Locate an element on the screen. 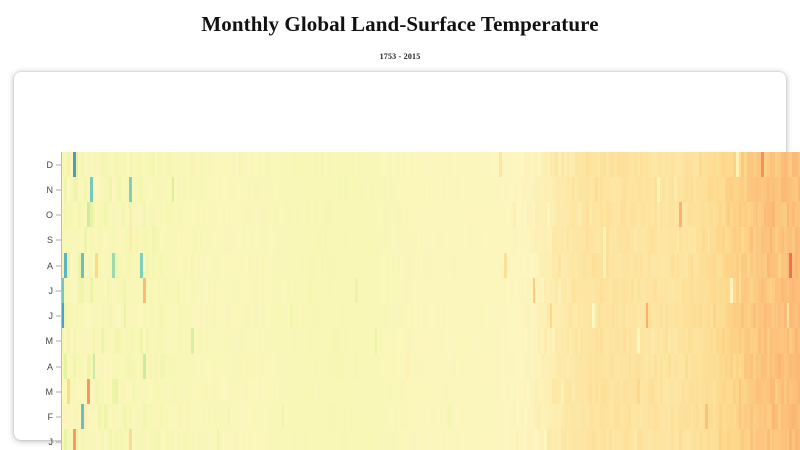 The width and height of the screenshot is (800, 450). y-tick-label-february: F is located at coordinates (50, 417).